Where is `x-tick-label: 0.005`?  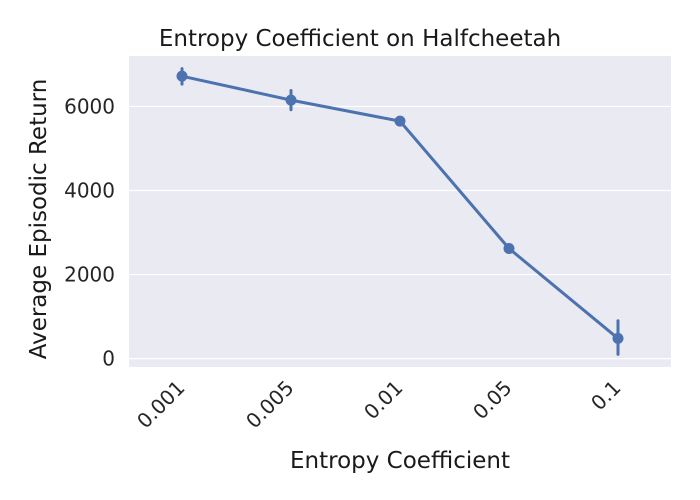
x-tick-label: 0.005 is located at coordinates (269, 404).